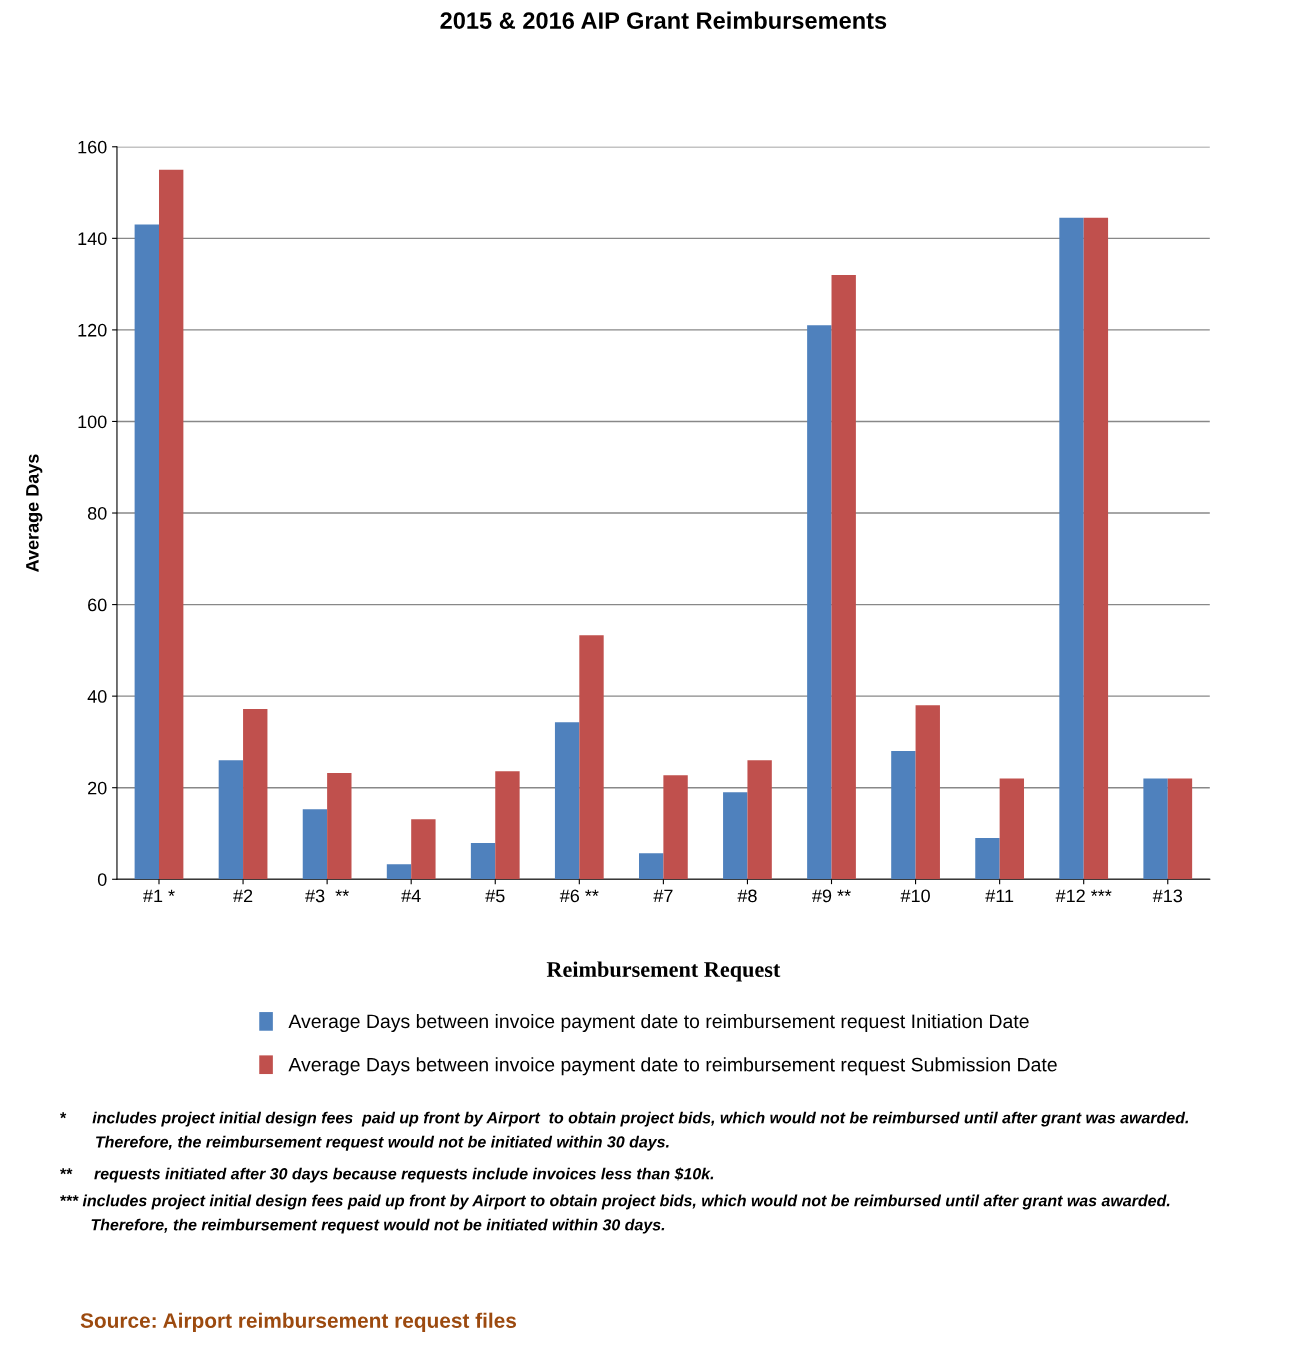  What do you see at coordinates (663, 971) in the screenshot?
I see `x-axis-title: Reimbursement Request` at bounding box center [663, 971].